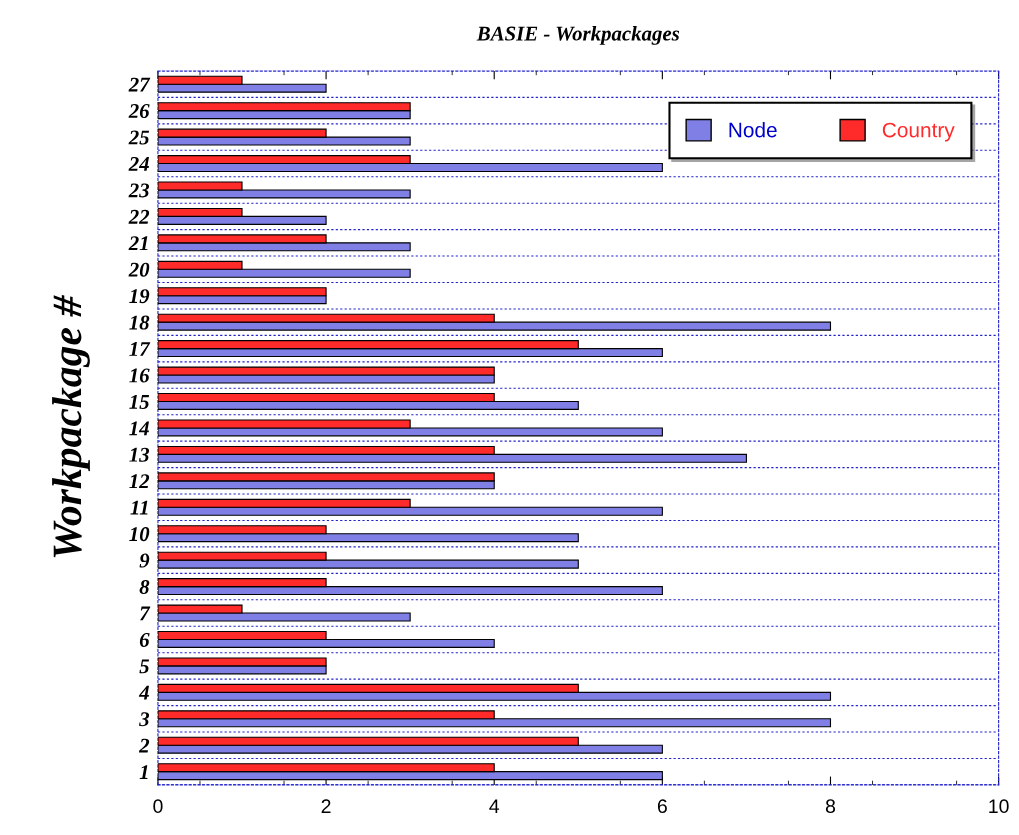 This screenshot has height=835, width=1019. Describe the element at coordinates (138, 243) in the screenshot. I see `y-tick-label: 21` at that location.